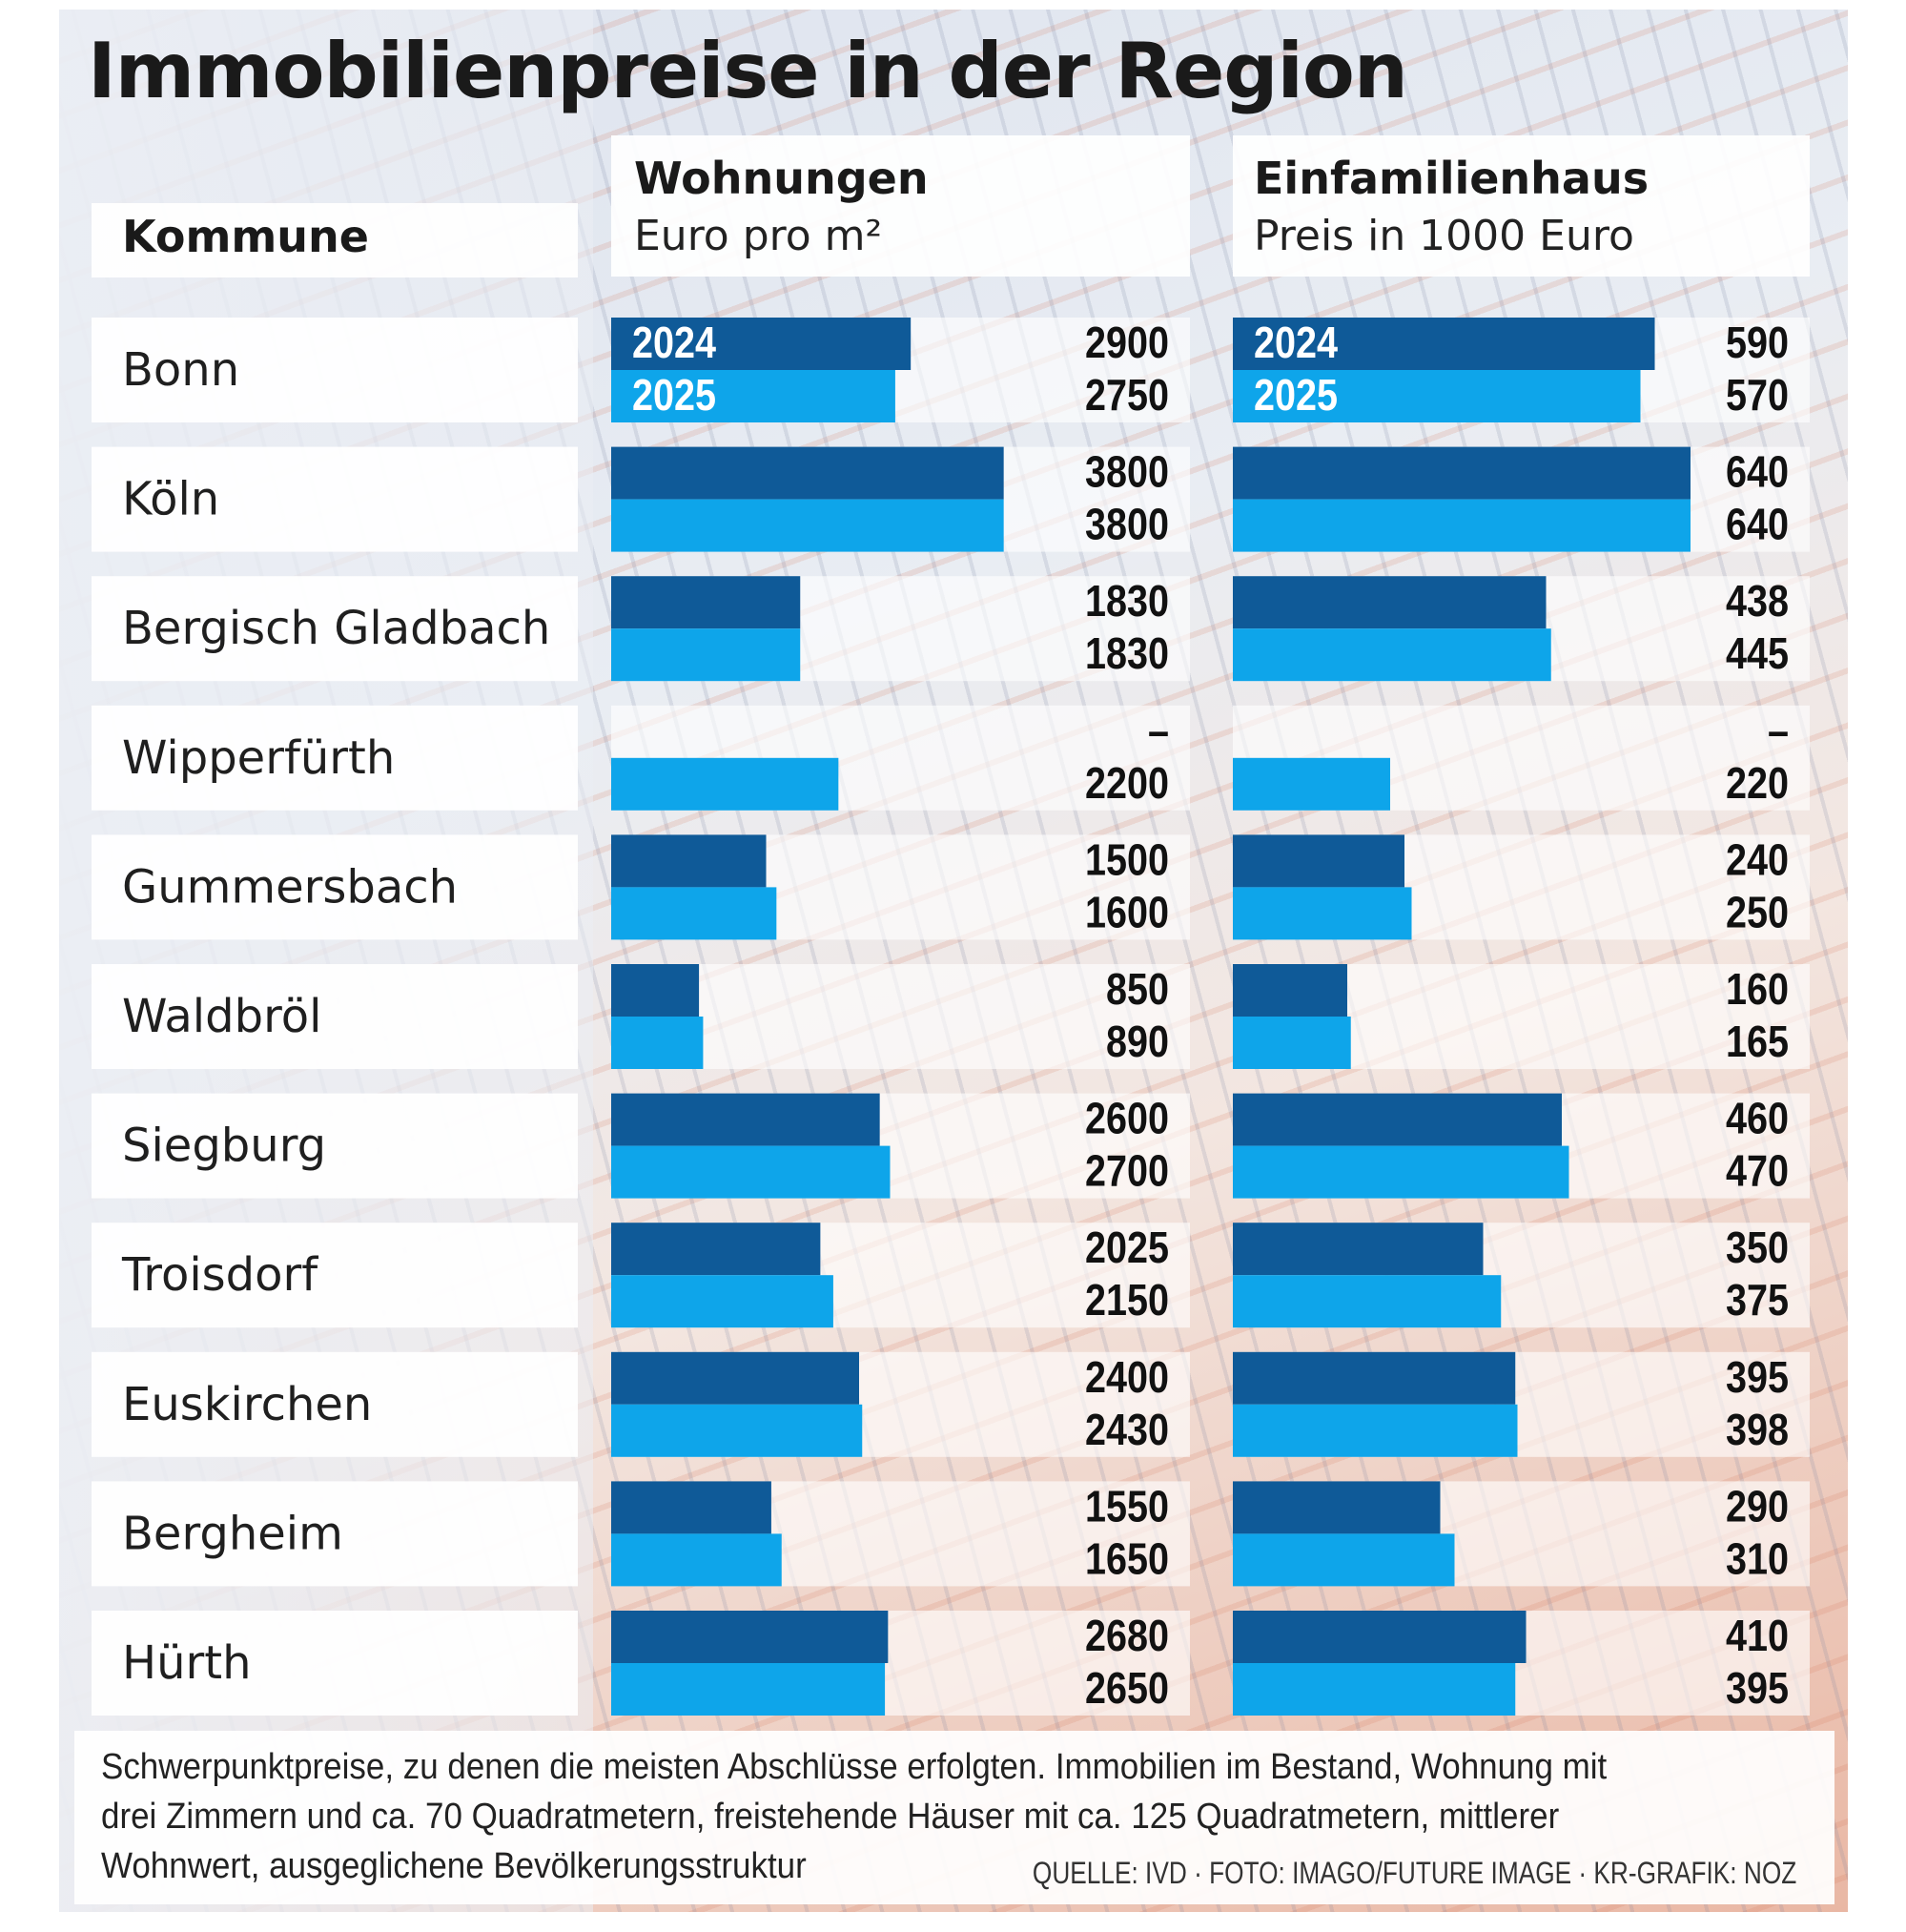 This screenshot has height=1932, width=1906. I want to click on value-label-wohnungen-2024-euskirchen: 2400, so click(1127, 1377).